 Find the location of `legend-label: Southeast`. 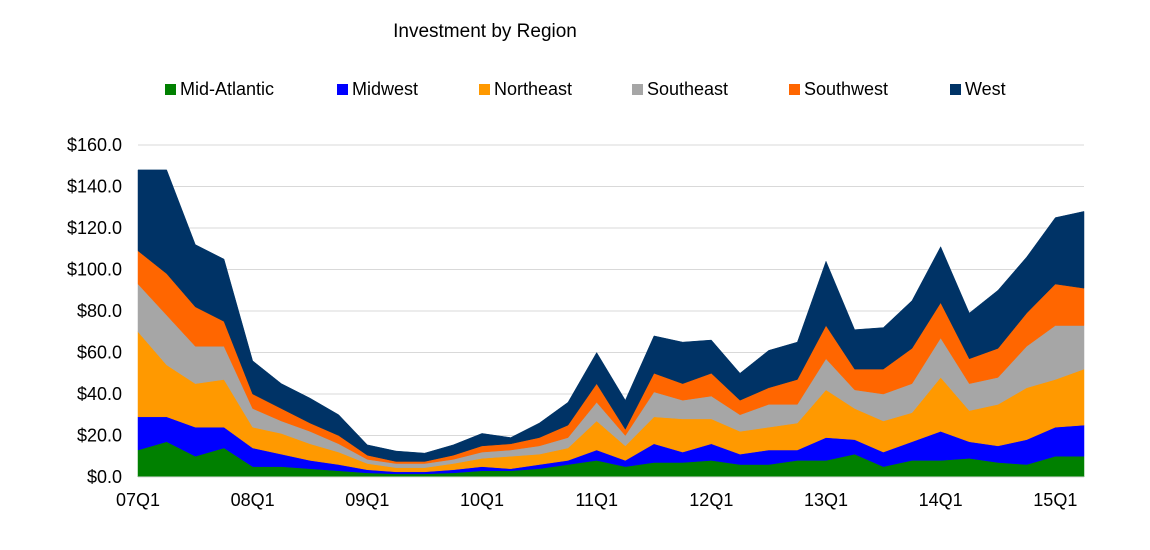

legend-label: Southeast is located at coordinates (688, 89).